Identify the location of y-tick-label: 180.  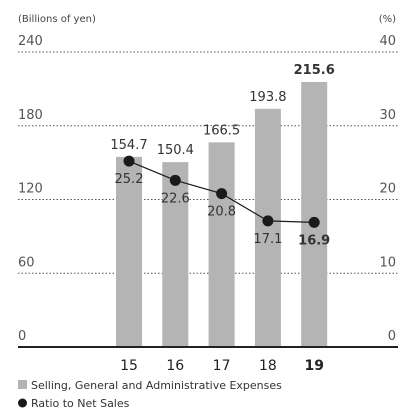
(30, 115).